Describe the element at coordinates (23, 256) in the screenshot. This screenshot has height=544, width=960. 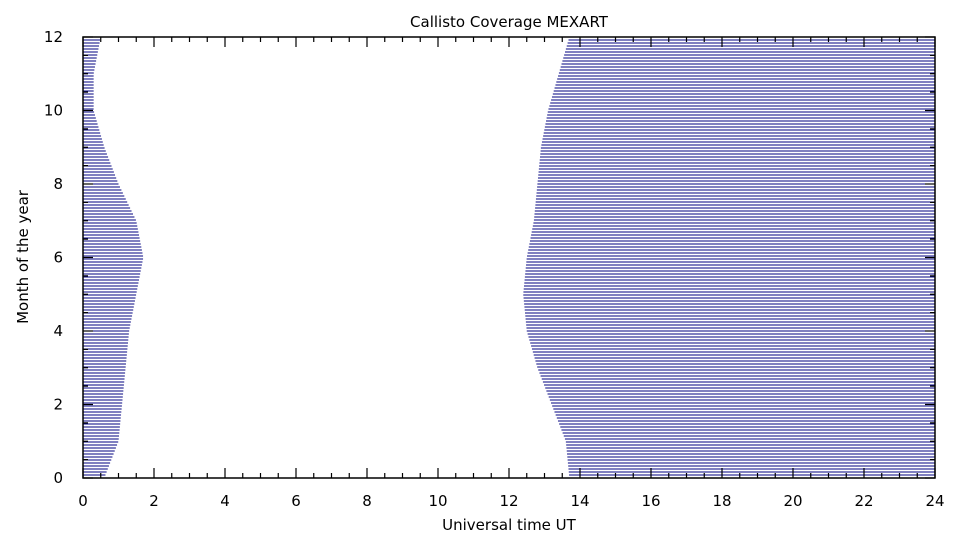
I see `y-axis-label: Month of the year` at that location.